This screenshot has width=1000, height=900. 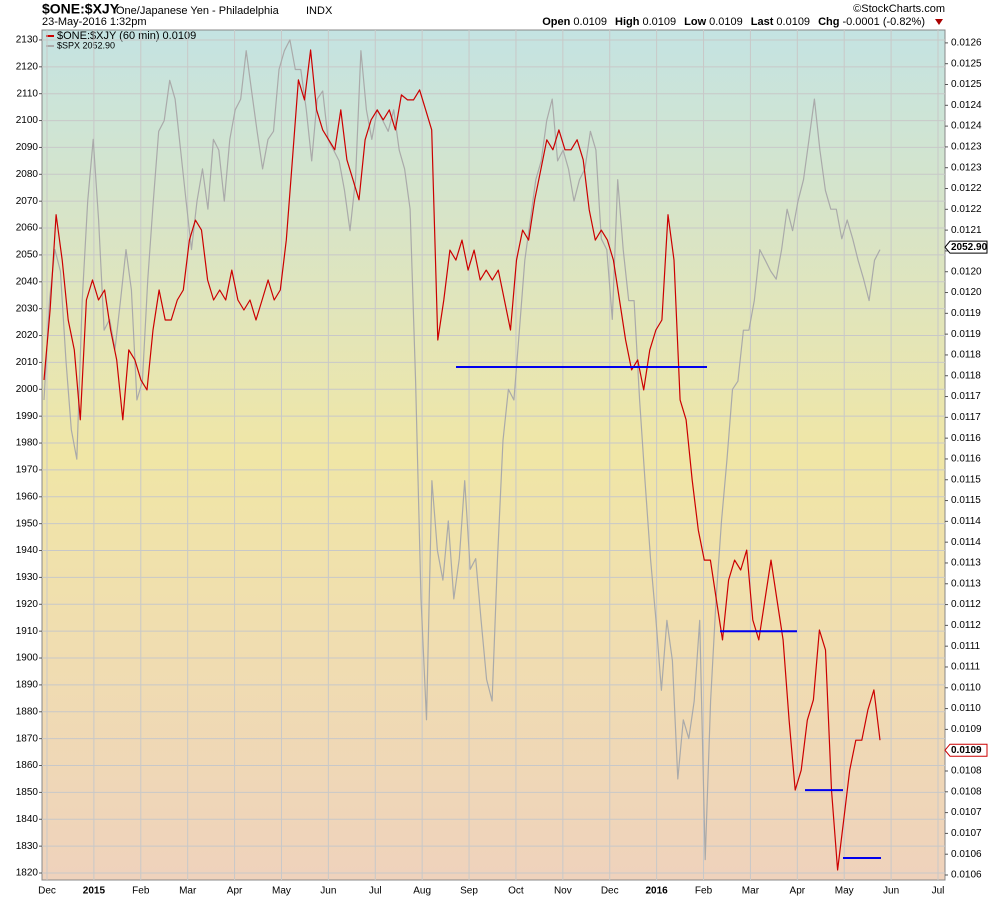 I want to click on y-tick-label: 1820, so click(x=27, y=873).